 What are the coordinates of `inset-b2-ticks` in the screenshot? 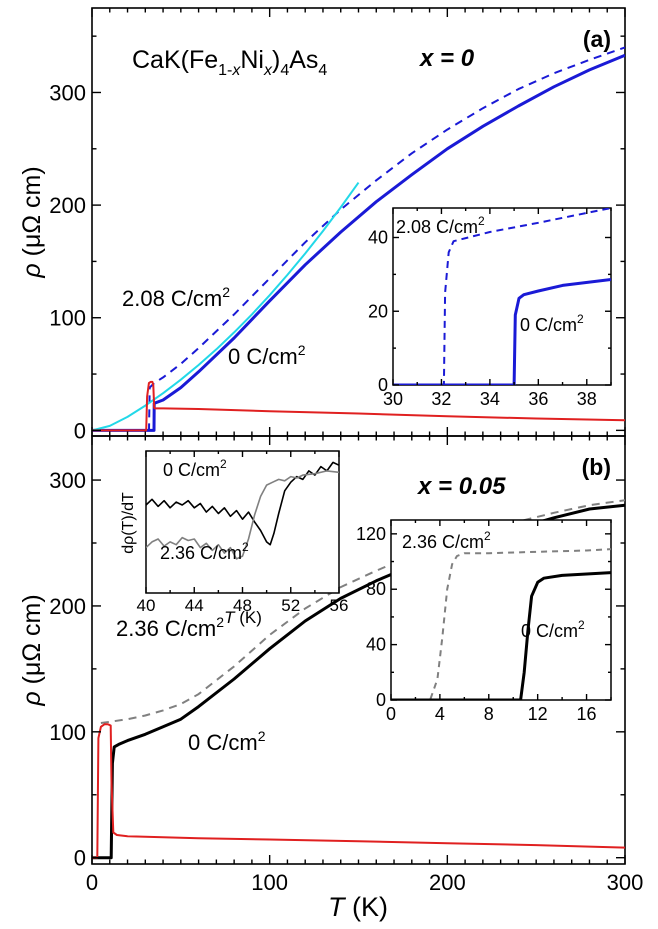 It's located at (501, 610).